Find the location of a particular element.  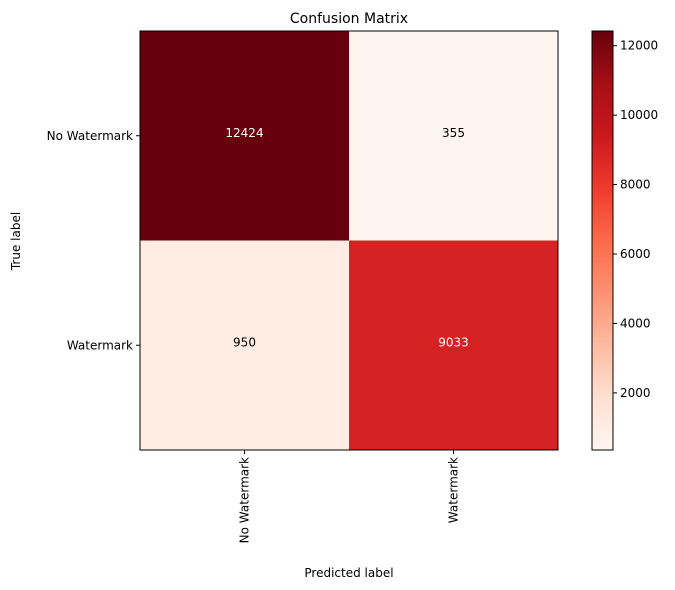

colorbar-tick-label: 12000 is located at coordinates (639, 46).